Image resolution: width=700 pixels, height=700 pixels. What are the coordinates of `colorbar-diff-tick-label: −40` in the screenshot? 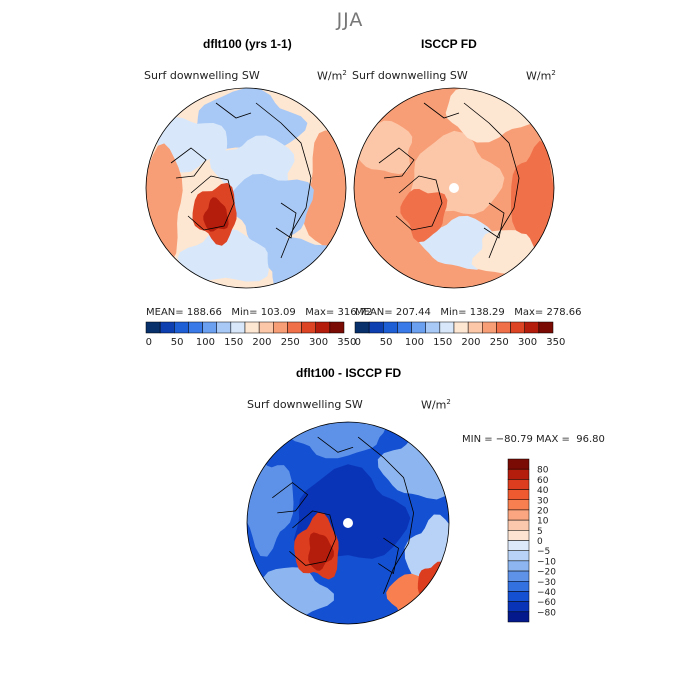 It's located at (546, 593).